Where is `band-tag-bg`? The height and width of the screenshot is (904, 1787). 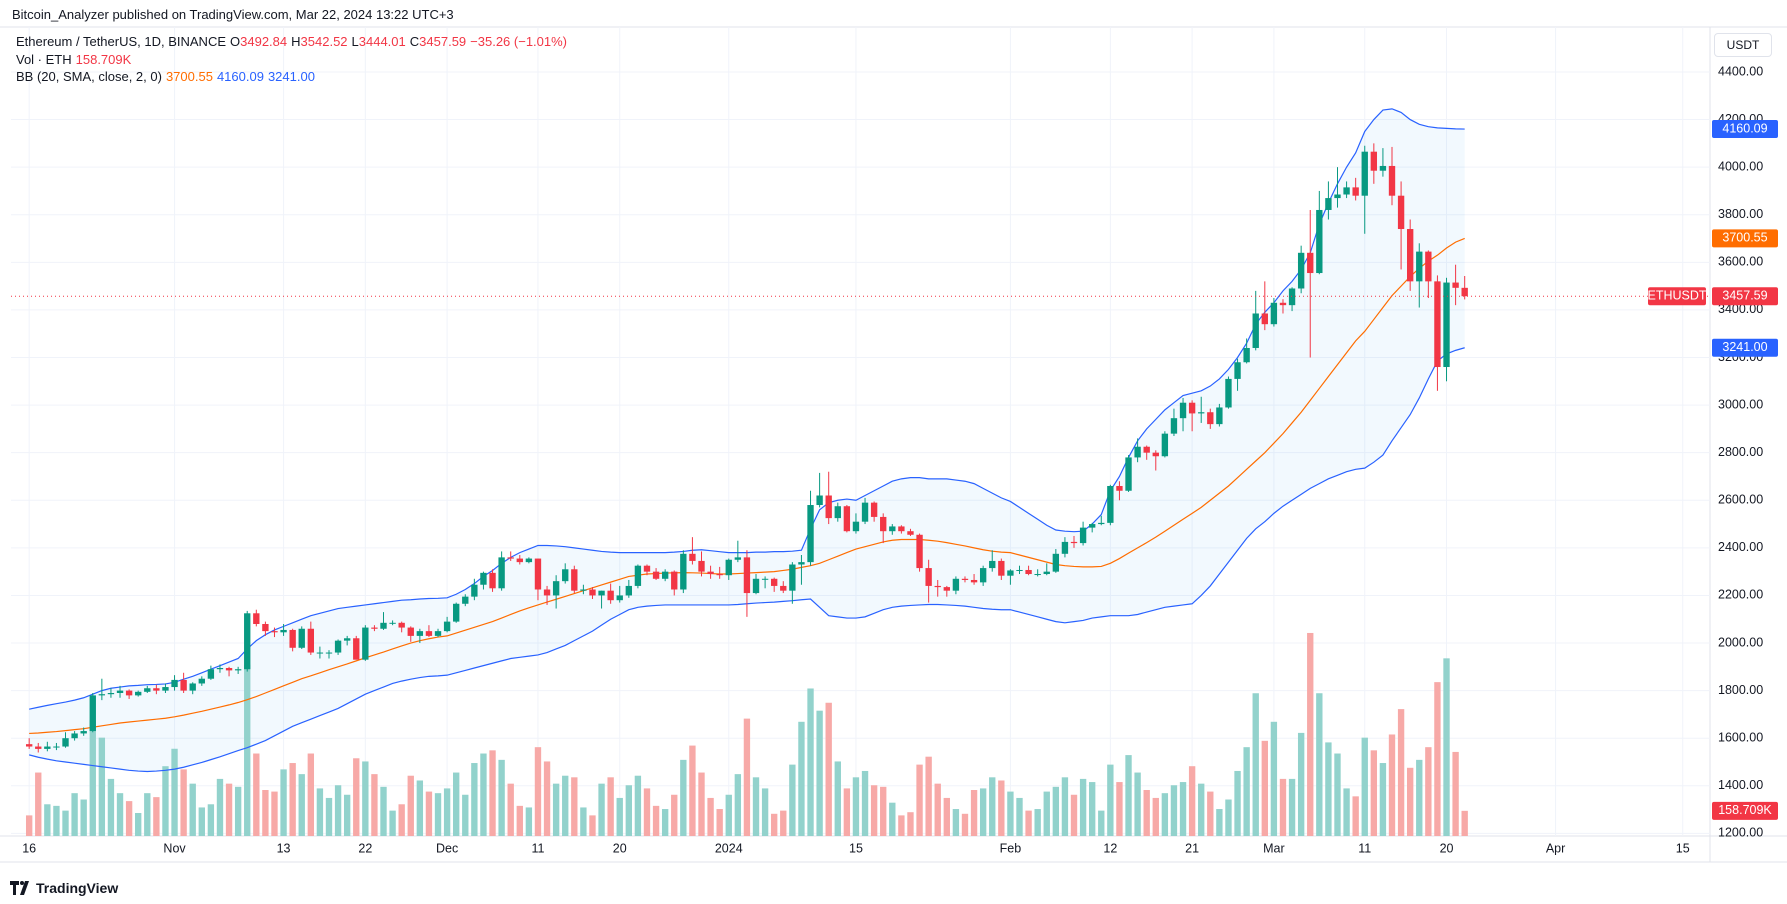 band-tag-bg is located at coordinates (1745, 129).